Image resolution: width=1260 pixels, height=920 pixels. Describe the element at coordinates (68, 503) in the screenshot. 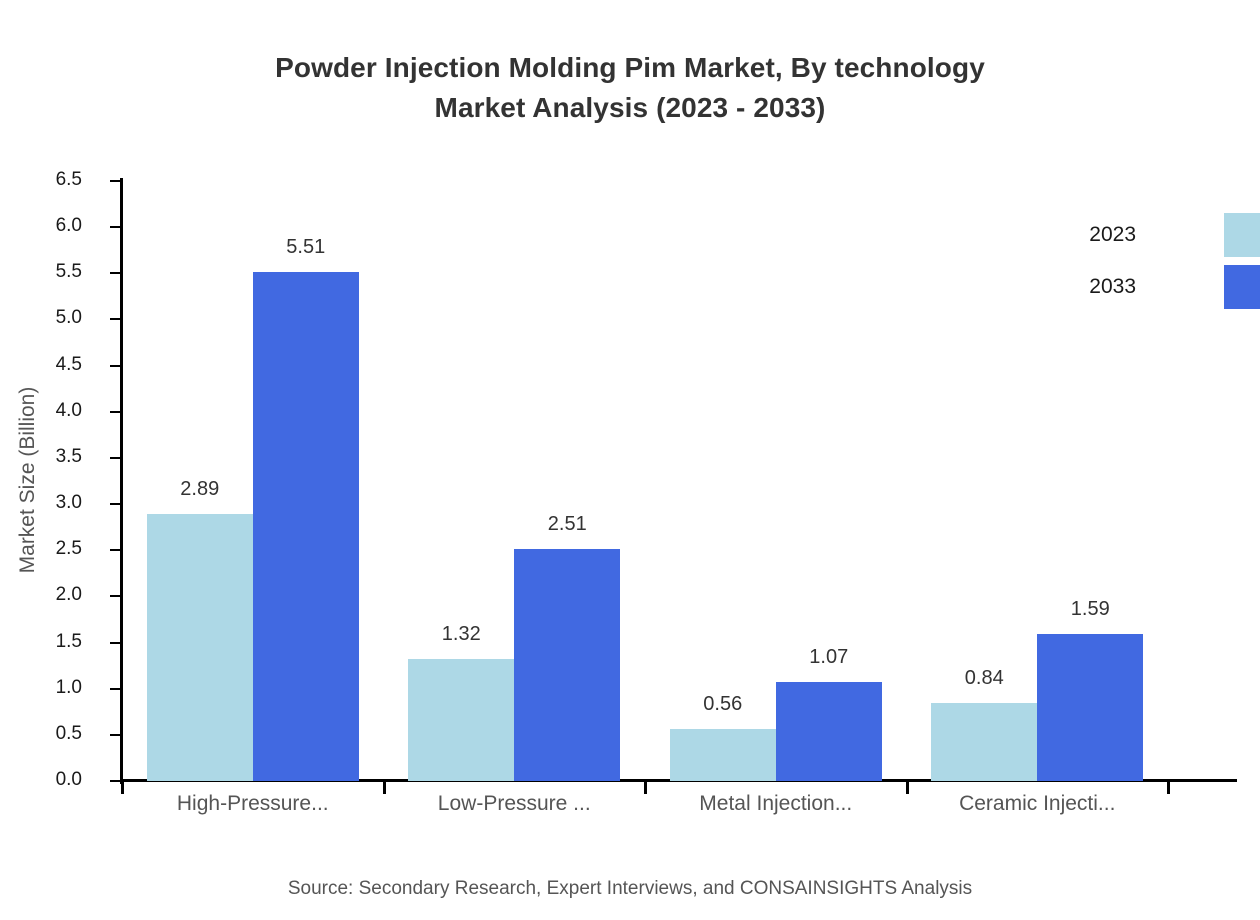

I see `y-axis-tick-label: 3.0` at that location.